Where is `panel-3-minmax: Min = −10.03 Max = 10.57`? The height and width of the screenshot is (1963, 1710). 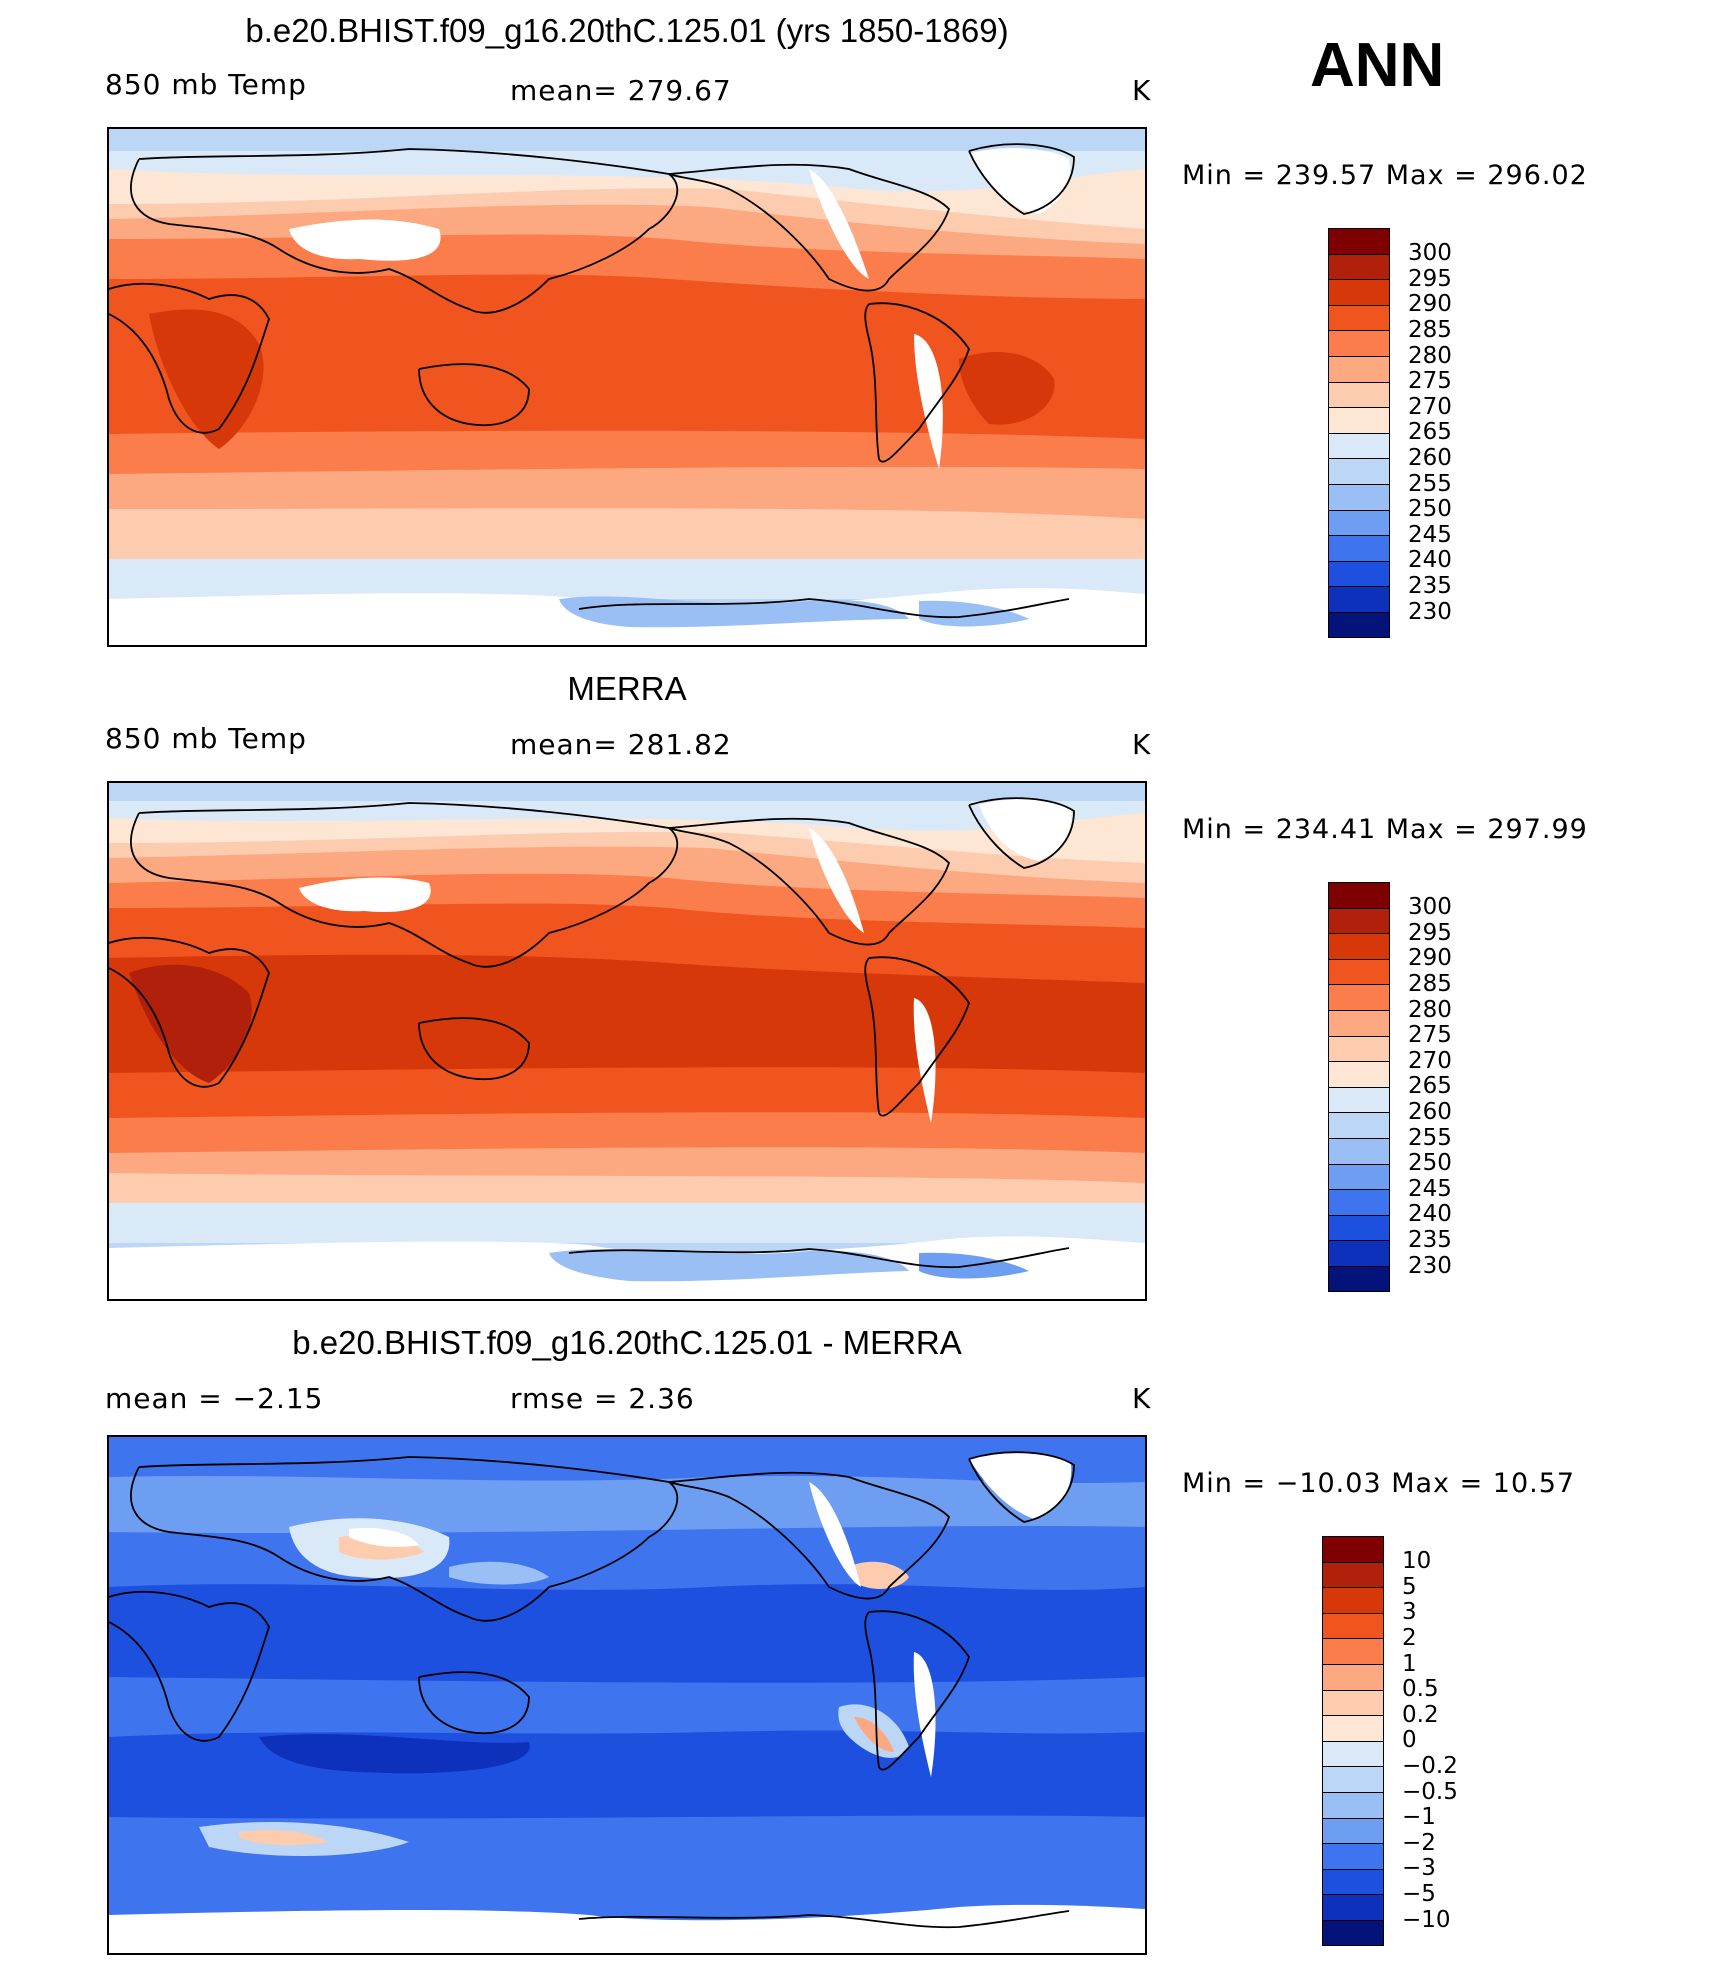 panel-3-minmax: Min = −10.03 Max = 10.57 is located at coordinates (1379, 1483).